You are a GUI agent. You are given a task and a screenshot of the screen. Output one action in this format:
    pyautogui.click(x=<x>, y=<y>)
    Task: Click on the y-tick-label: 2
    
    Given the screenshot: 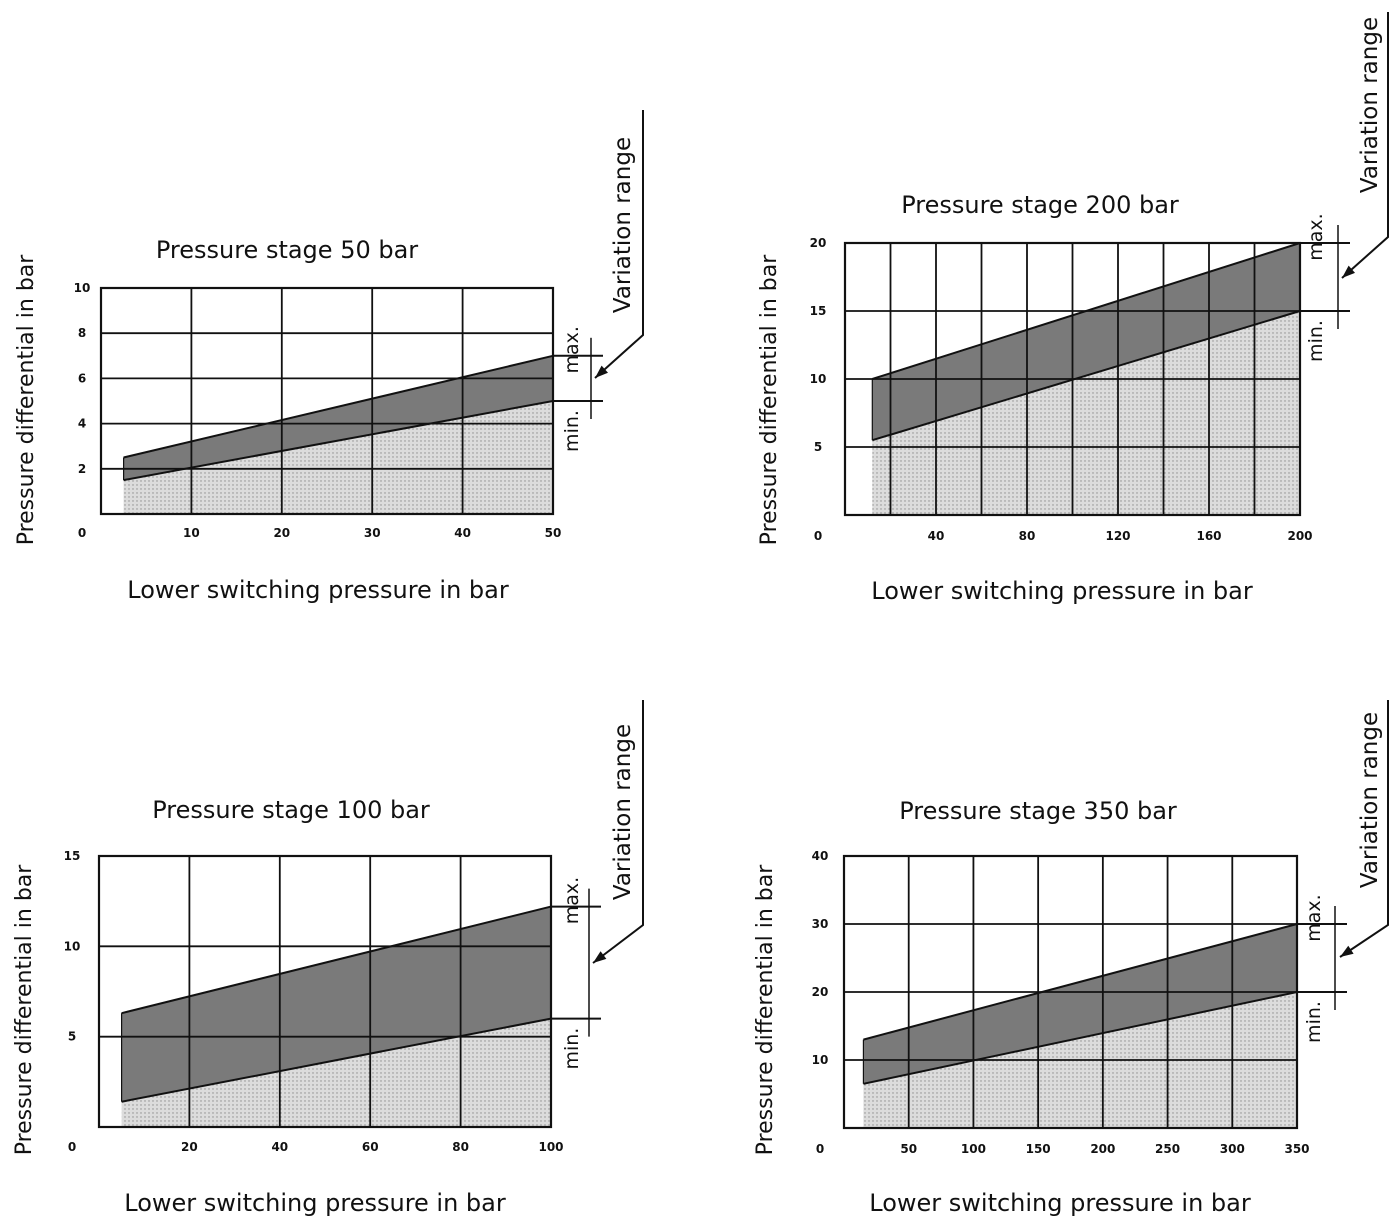 What is the action you would take?
    pyautogui.click(x=82, y=469)
    